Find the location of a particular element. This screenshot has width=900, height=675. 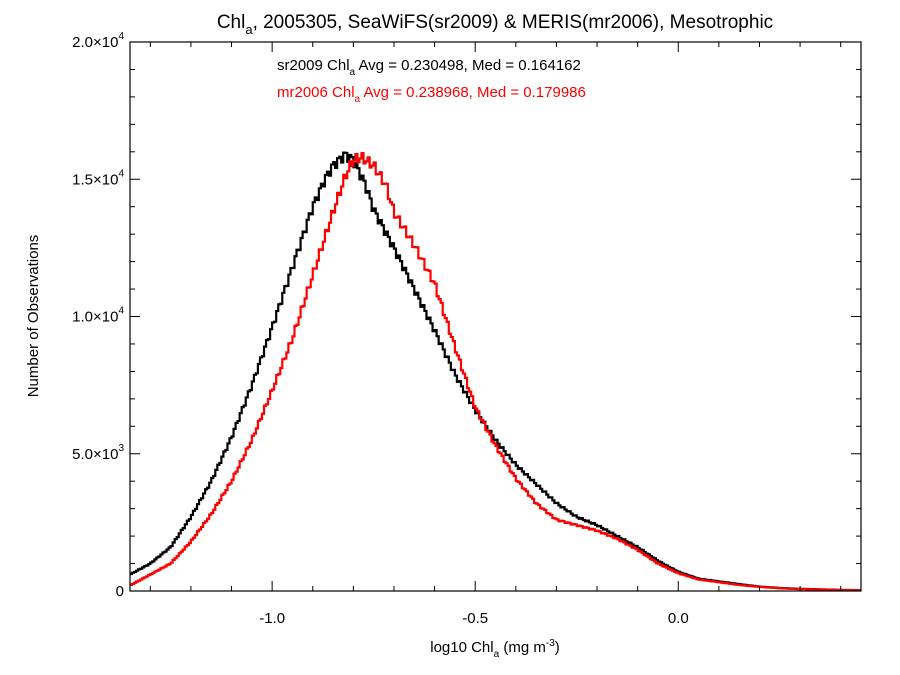

x-axis-label: log10 Chla (mg m-3) is located at coordinates (495, 649).